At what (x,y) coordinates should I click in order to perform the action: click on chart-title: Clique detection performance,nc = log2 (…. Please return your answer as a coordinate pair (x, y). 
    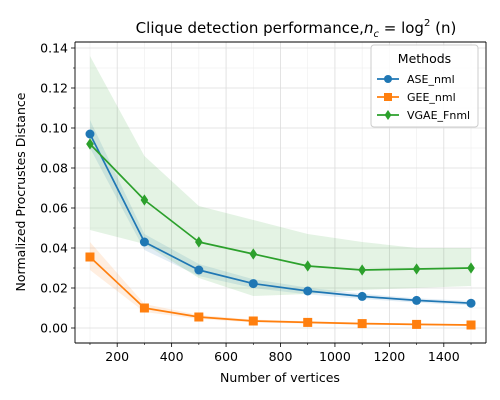
    Looking at the image, I should click on (296, 29).